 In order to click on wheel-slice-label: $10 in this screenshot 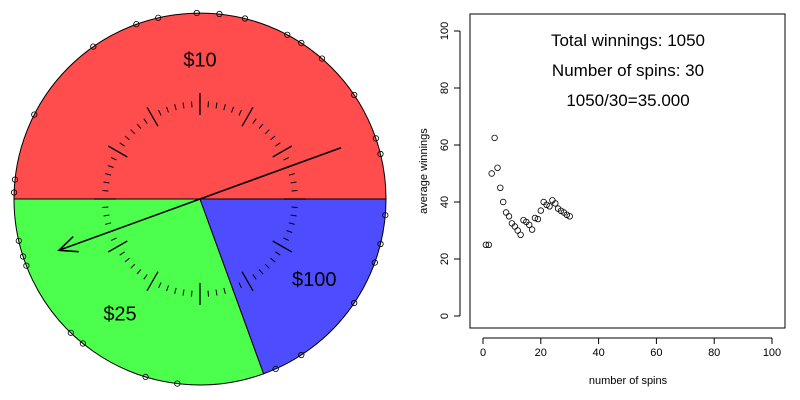, I will do `click(199, 61)`.